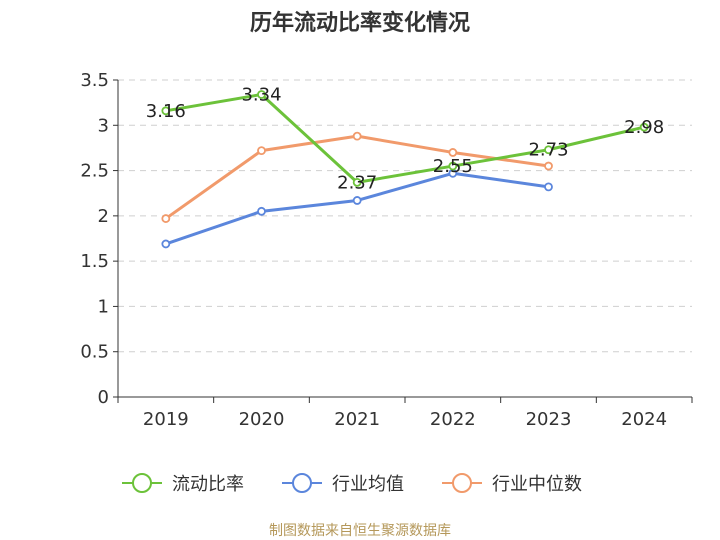 This screenshot has width=720, height=540. I want to click on y-tick-label: 0.5, so click(94, 352).